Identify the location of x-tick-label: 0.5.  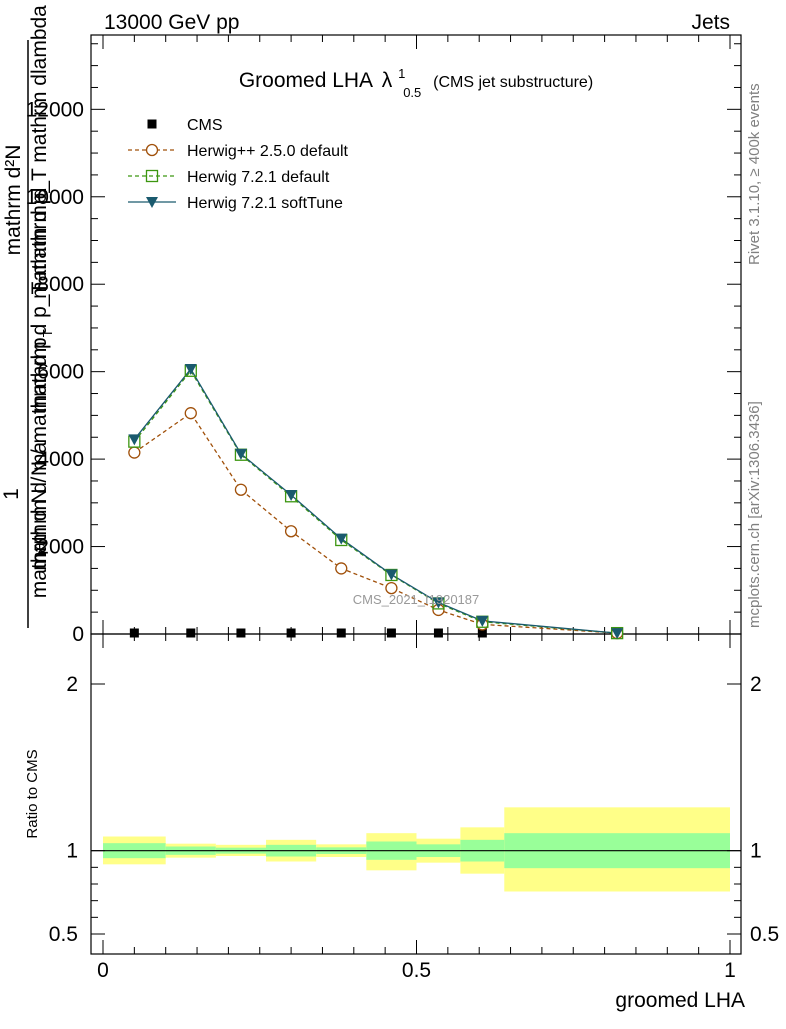
(416, 970).